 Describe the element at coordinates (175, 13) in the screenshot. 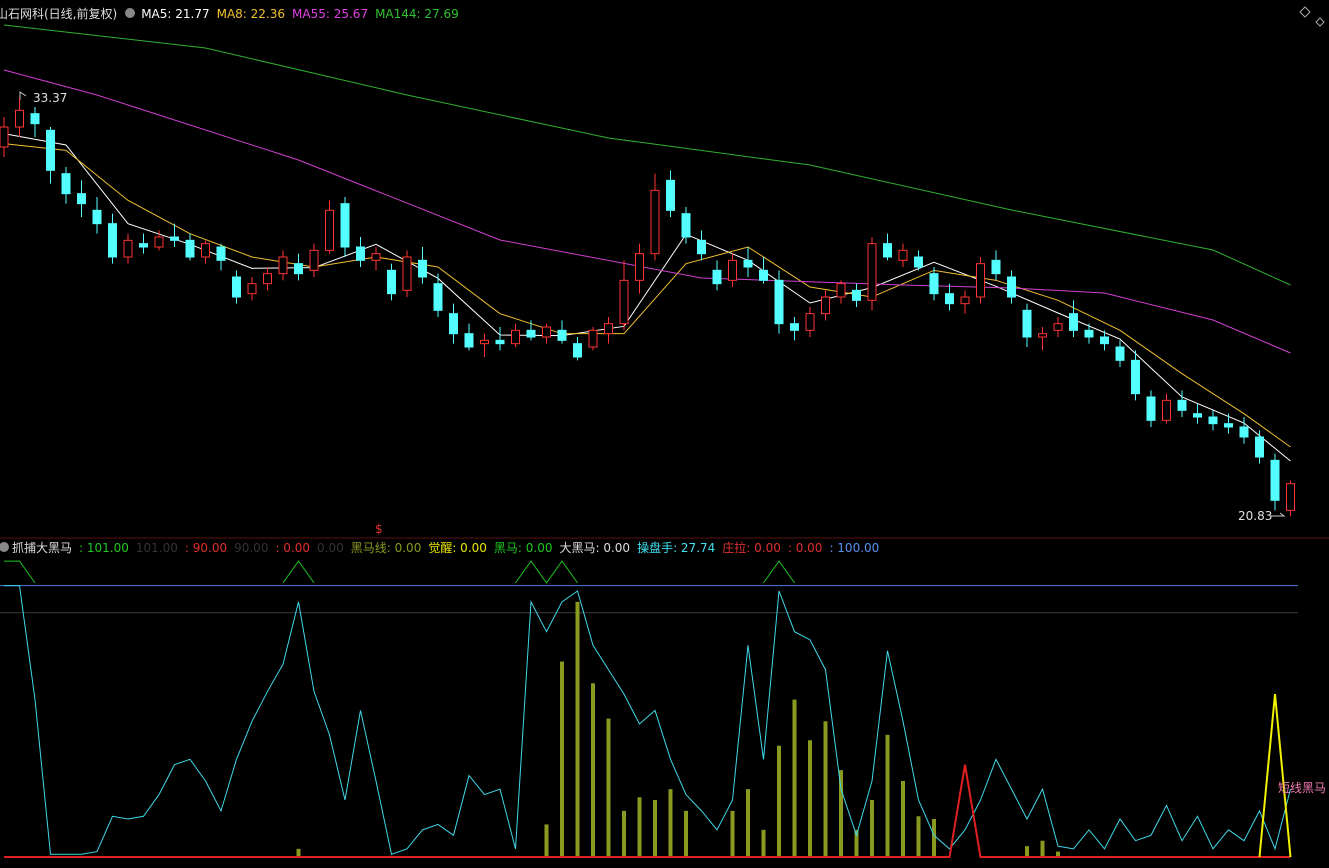

I see `ma-label: MA5: 21.77` at that location.